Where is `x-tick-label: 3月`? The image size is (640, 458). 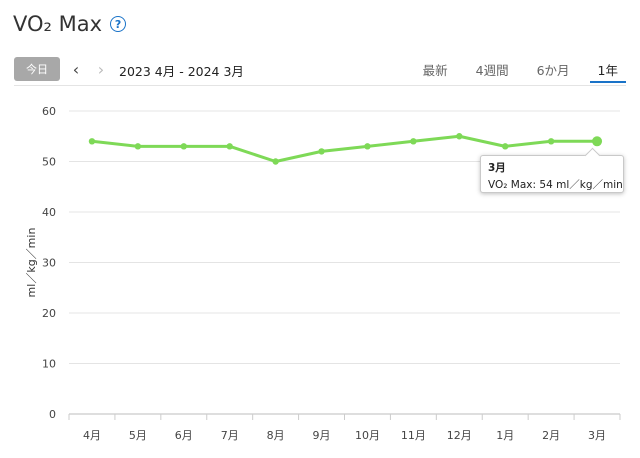 x-tick-label: 3月 is located at coordinates (597, 435).